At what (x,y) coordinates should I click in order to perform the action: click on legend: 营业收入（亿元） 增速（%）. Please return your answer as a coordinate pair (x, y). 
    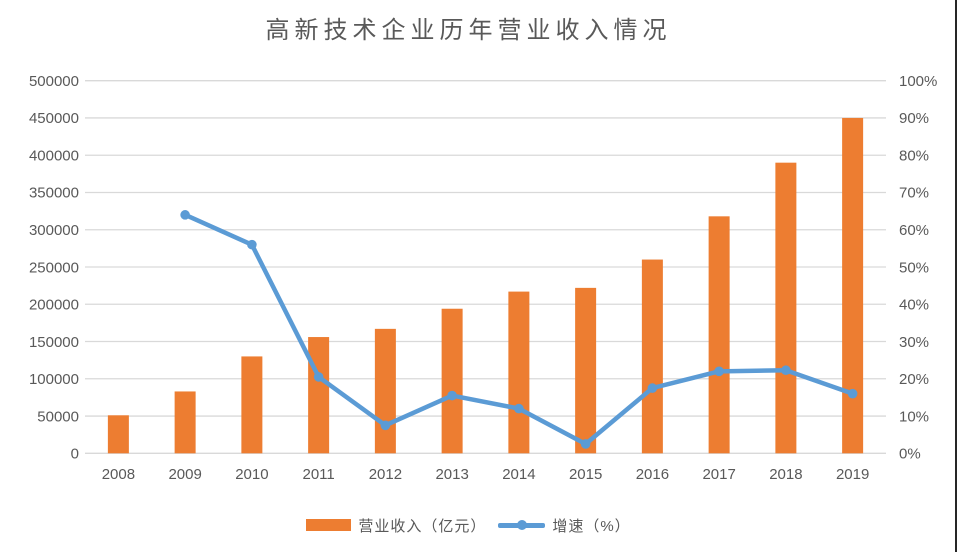
    Looking at the image, I should click on (468, 525).